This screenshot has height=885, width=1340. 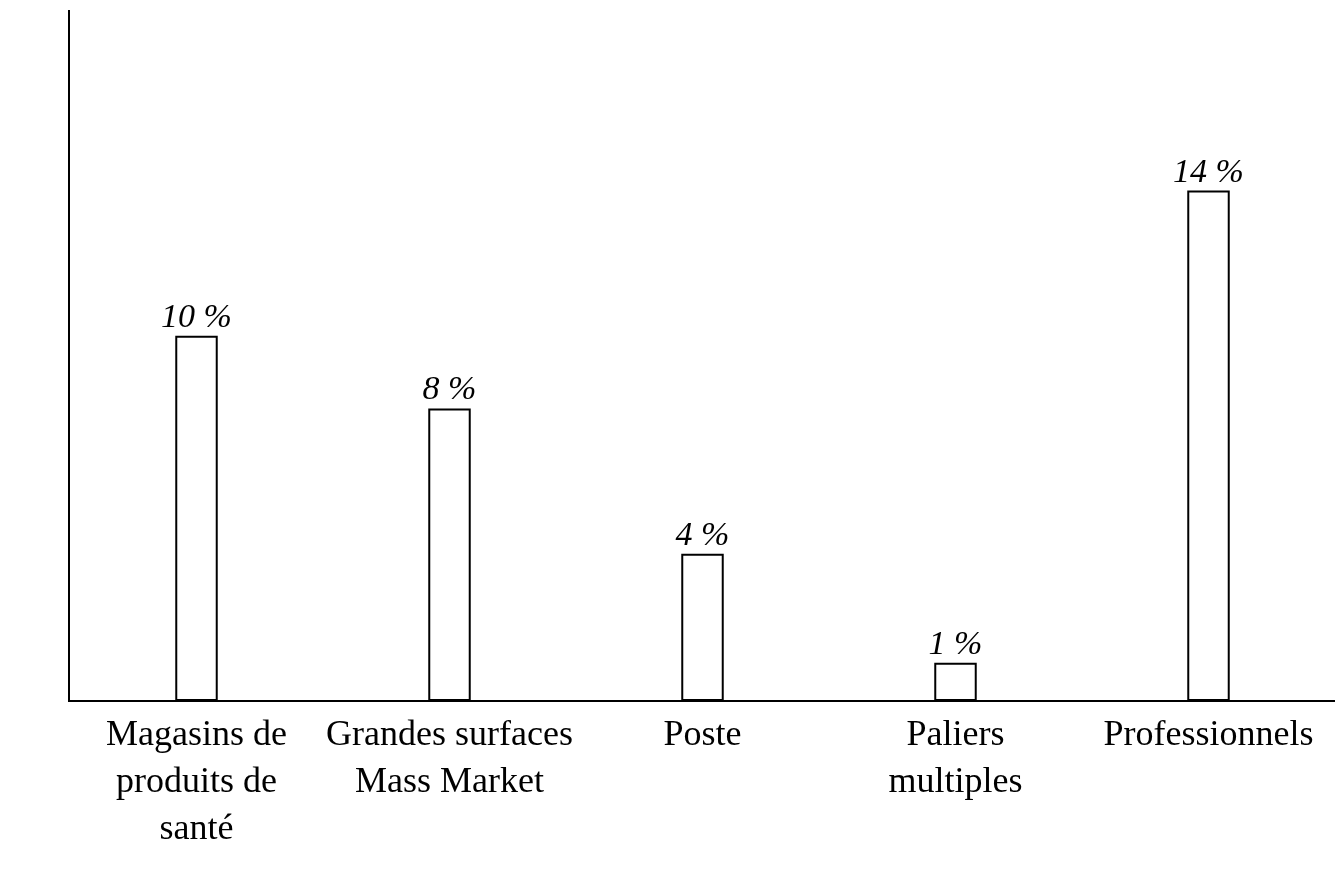 What do you see at coordinates (196, 780) in the screenshot?
I see `x-tick-label: Magasins de produits de santé` at bounding box center [196, 780].